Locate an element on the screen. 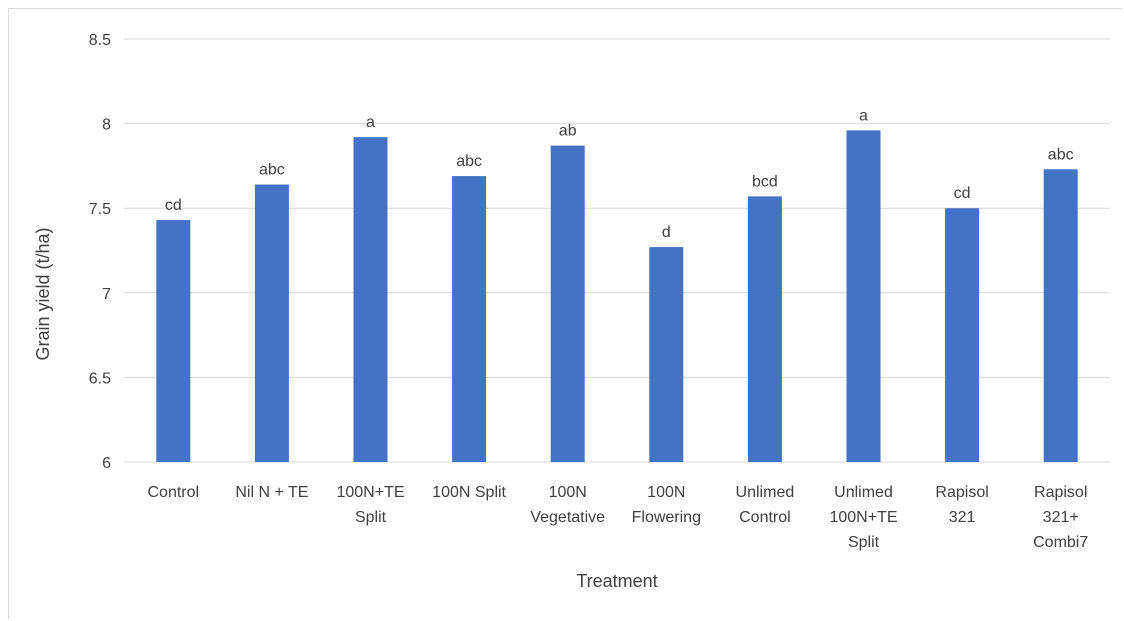 This screenshot has width=1124, height=621. category-label: 100N Flowering is located at coordinates (666, 505).